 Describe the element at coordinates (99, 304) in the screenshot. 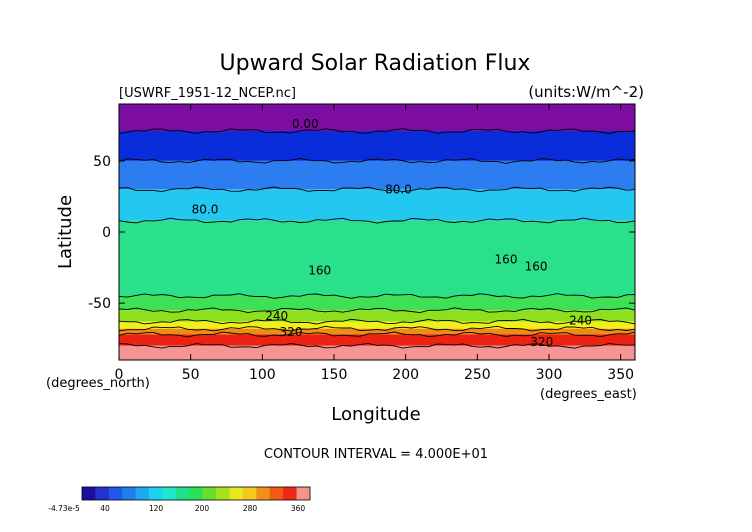

I see `y-tick-label: -50` at that location.